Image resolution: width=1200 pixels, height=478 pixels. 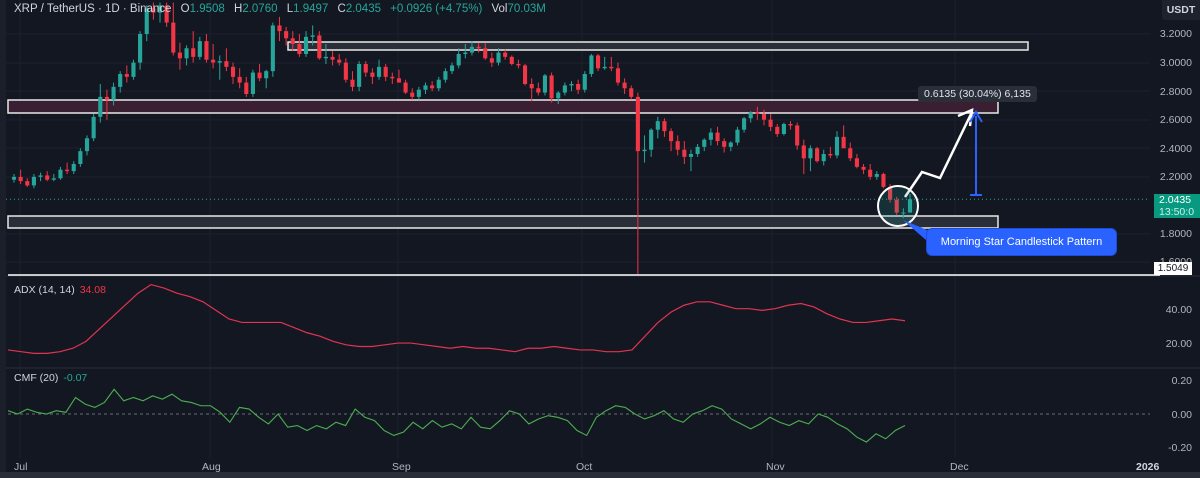 I want to click on x-tick: Oct, so click(x=584, y=467).